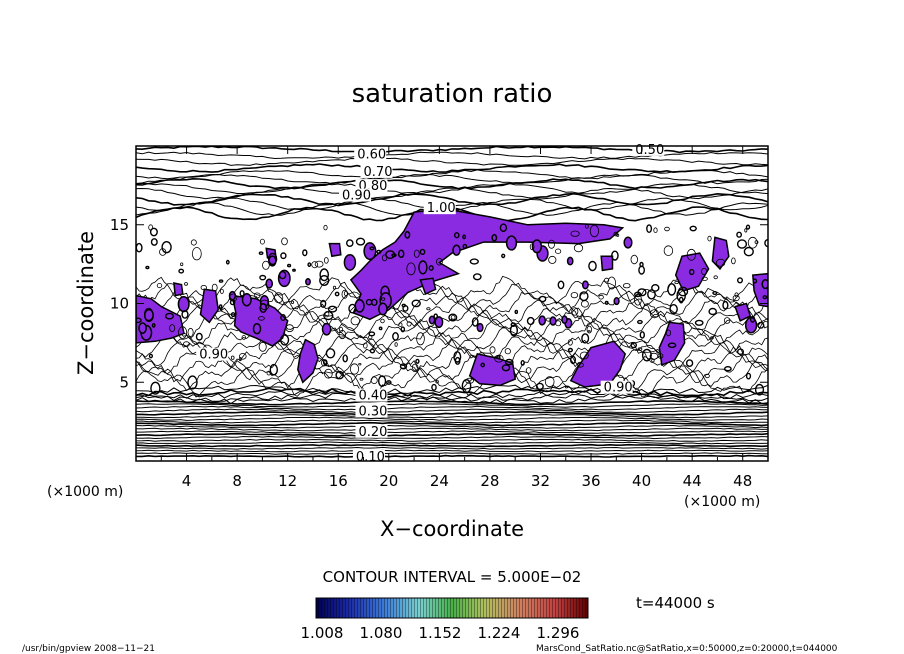 The width and height of the screenshot is (904, 654). Describe the element at coordinates (440, 633) in the screenshot. I see `colorbar-tick-label: 1.152` at that location.